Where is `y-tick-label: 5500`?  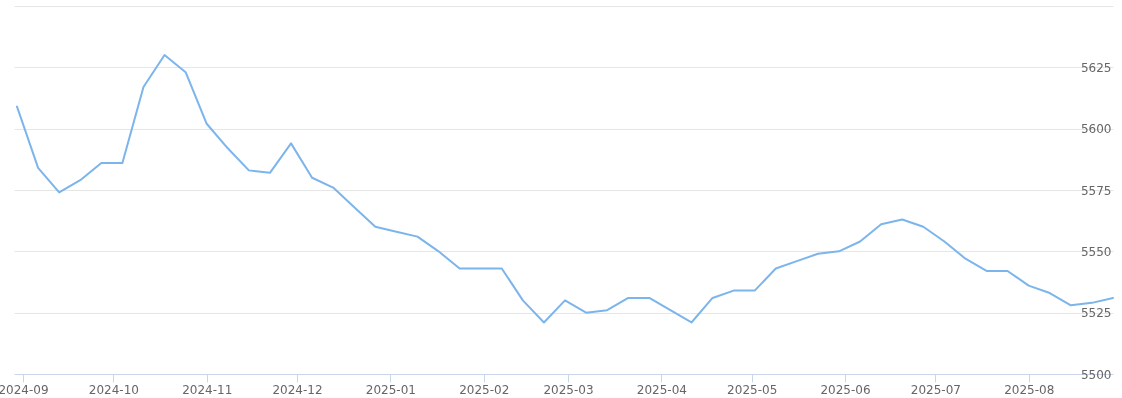
y-tick-label: 5500 is located at coordinates (1096, 374).